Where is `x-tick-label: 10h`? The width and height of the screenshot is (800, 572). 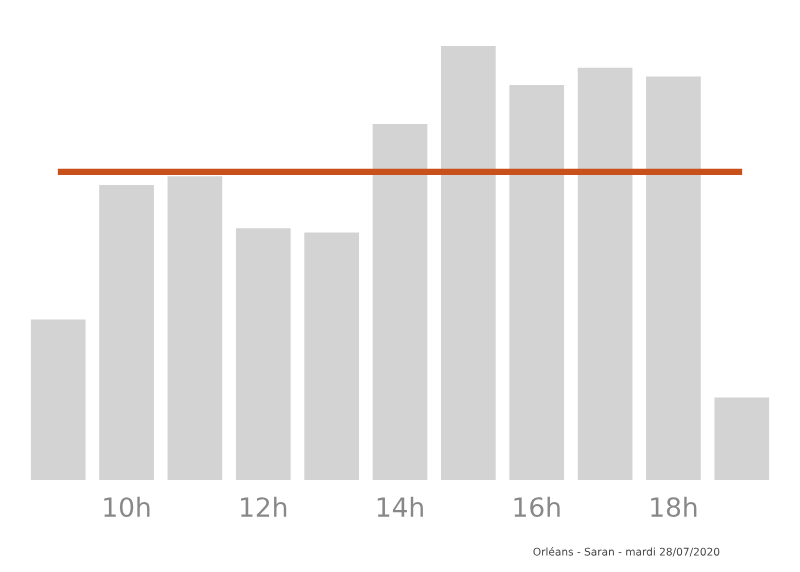
x-tick-label: 10h is located at coordinates (127, 507).